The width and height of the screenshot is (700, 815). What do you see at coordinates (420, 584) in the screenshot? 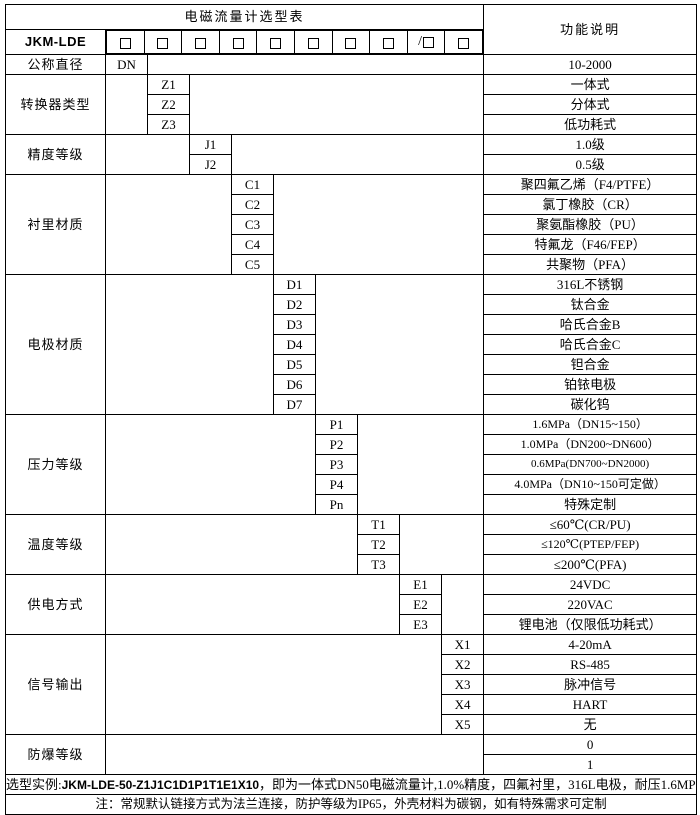
I see `spec-code: E1` at bounding box center [420, 584].